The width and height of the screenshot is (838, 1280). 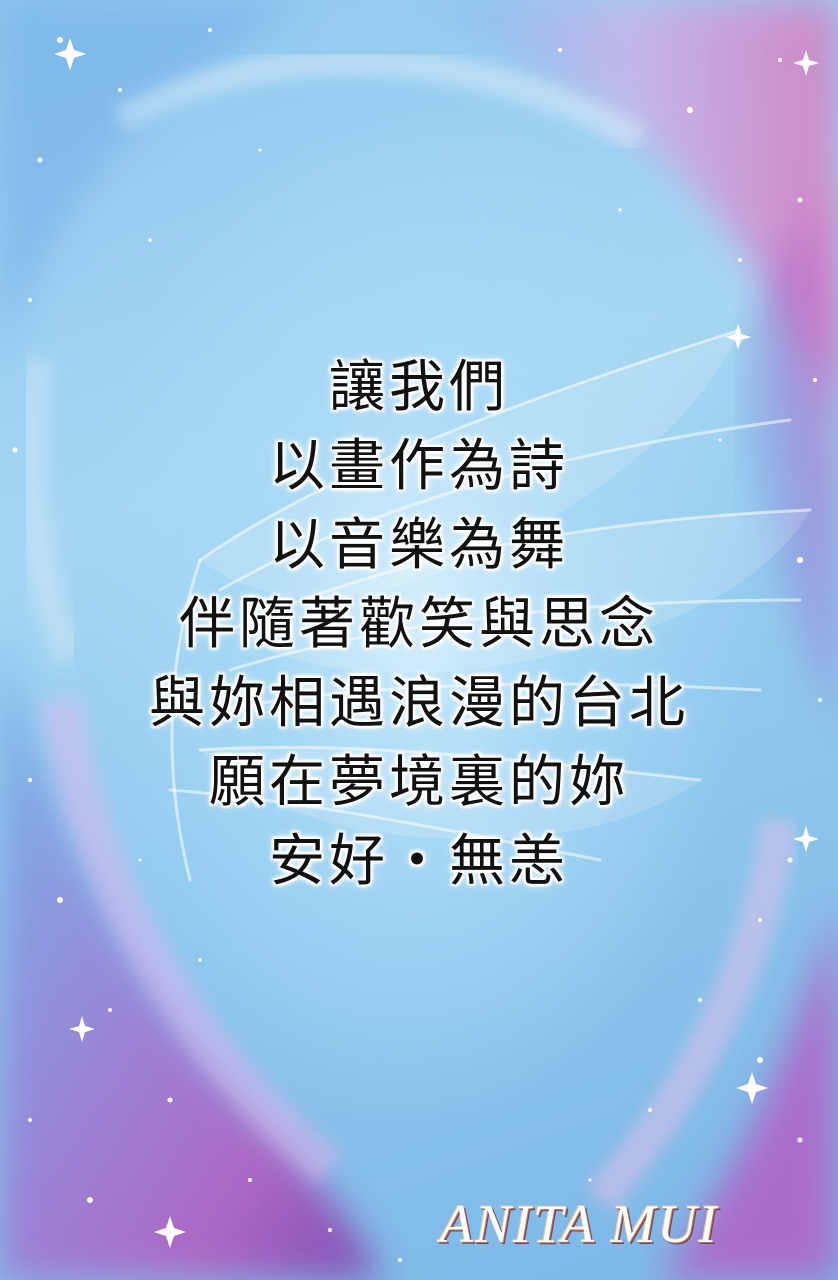 What do you see at coordinates (419, 466) in the screenshot?
I see `poem-line-2: 以畫作為詩` at bounding box center [419, 466].